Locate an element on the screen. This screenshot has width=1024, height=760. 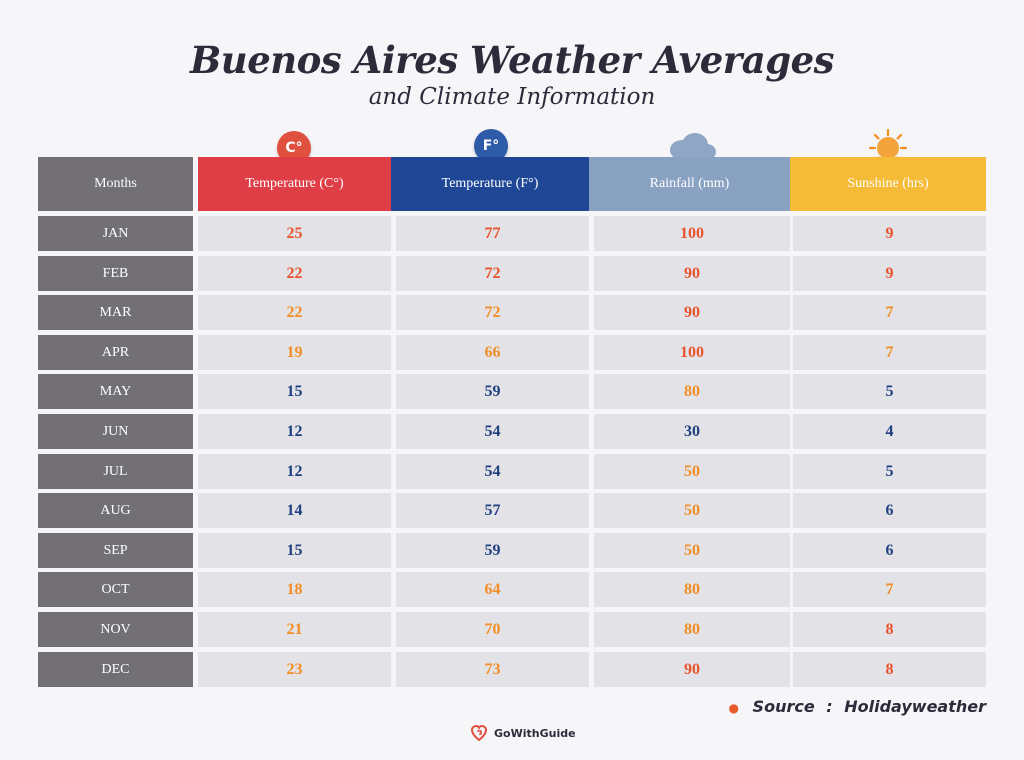
month-cell: AUG is located at coordinates (115, 510).